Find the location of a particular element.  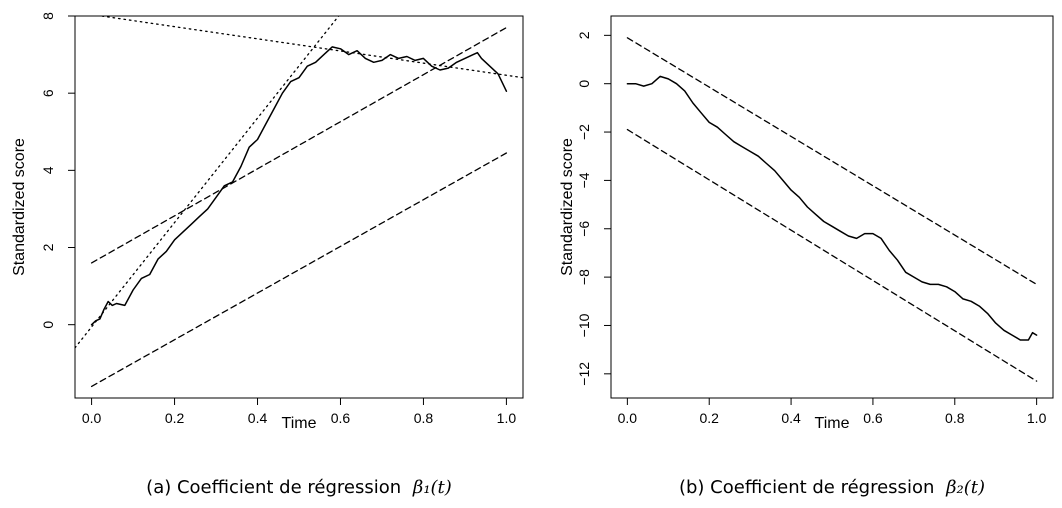

y-tick-label: −2 is located at coordinates (584, 132).